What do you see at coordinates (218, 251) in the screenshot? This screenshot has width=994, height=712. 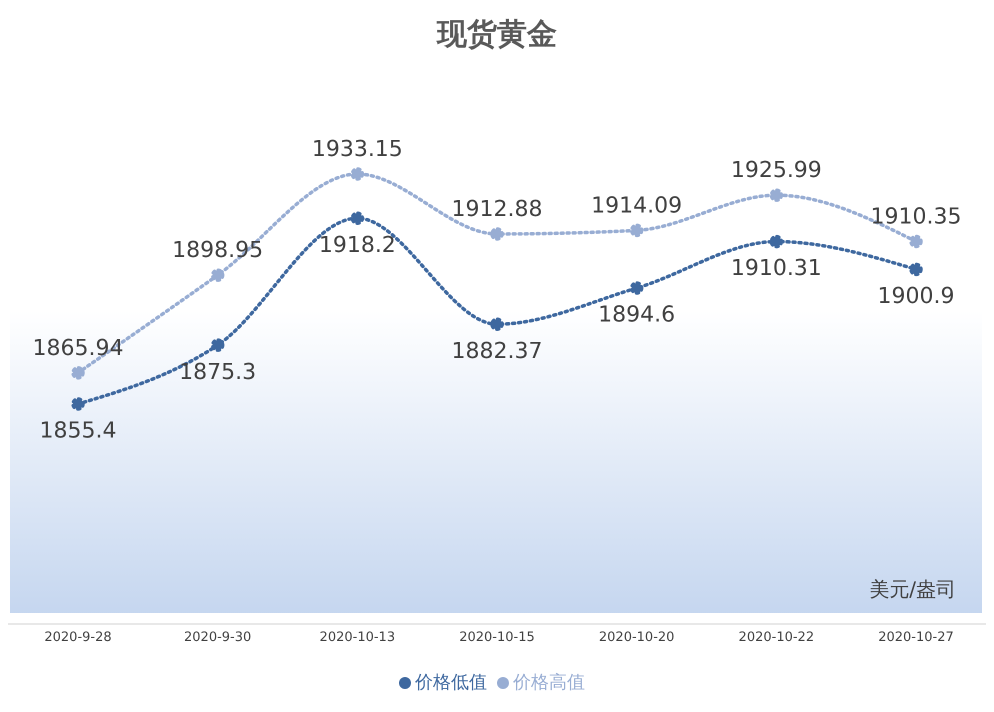 I see `data-label: 1898.95` at bounding box center [218, 251].